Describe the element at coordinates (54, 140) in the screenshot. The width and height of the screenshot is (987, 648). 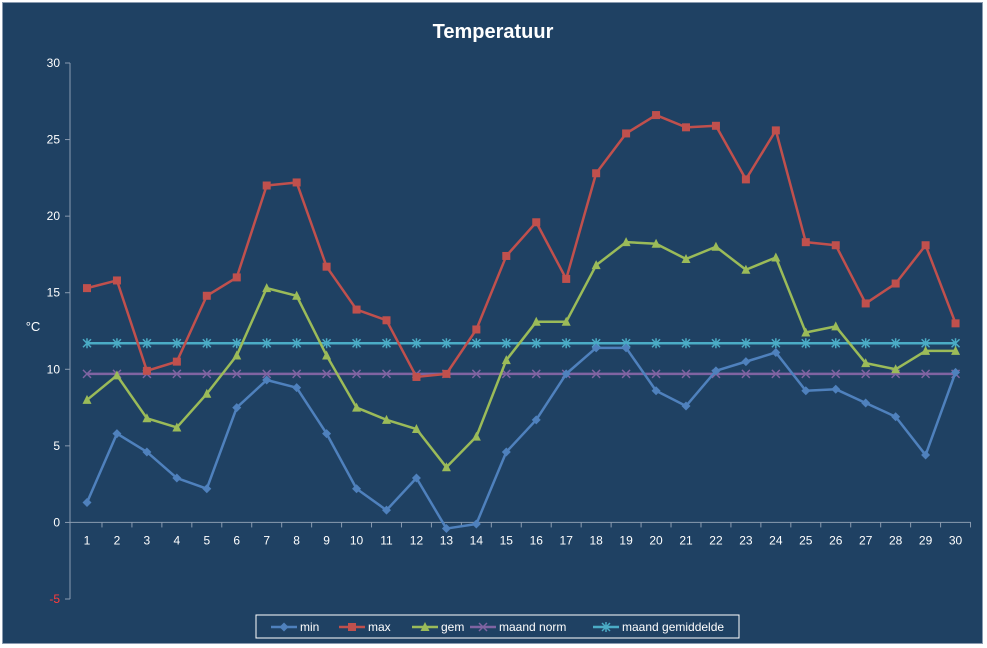
I see `y-tick-label: 25` at that location.